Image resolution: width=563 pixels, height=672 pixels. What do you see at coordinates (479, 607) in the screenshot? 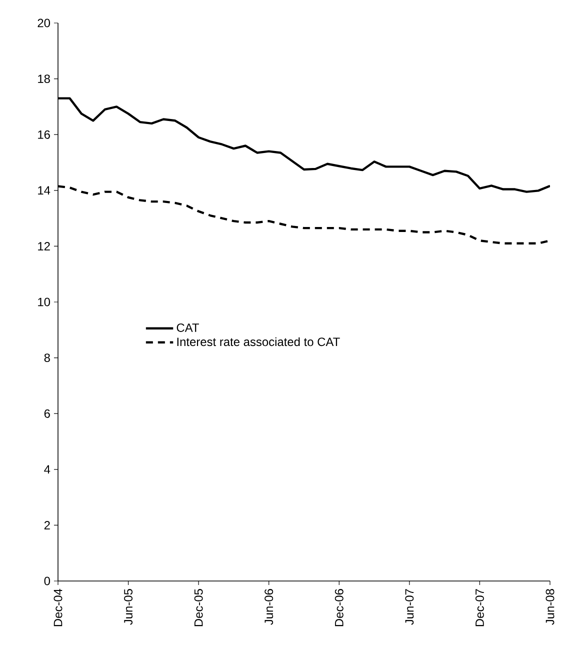
I see `x-tick-label: Dec-07` at bounding box center [479, 607].